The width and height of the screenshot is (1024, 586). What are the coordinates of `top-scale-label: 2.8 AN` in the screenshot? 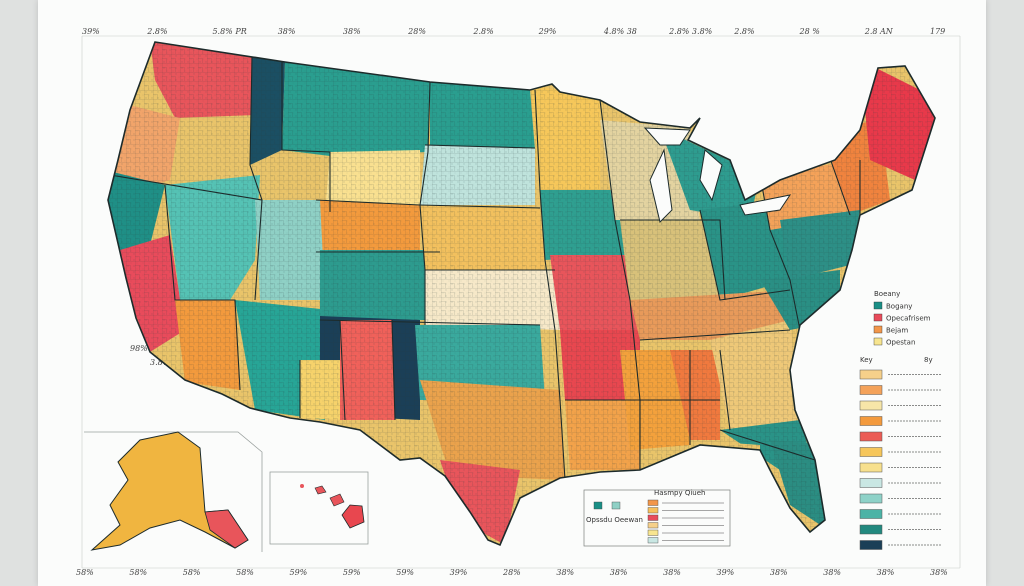 It's located at (878, 31).